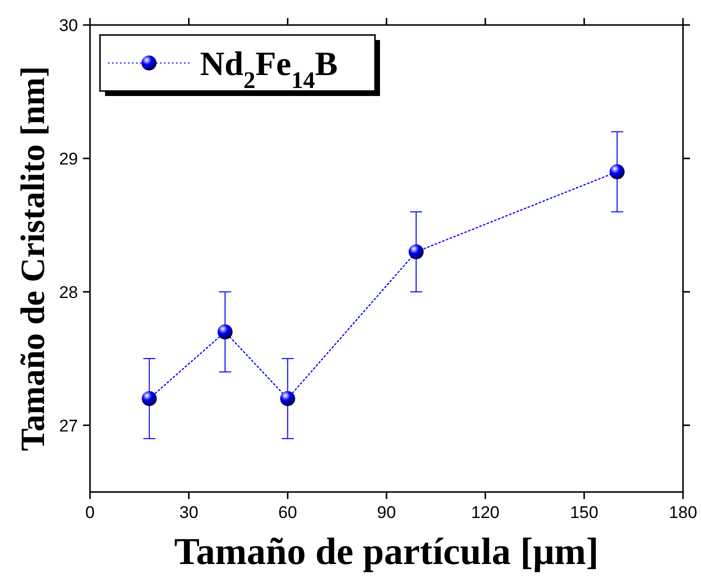 Image resolution: width=702 pixels, height=576 pixels. What do you see at coordinates (269, 70) in the screenshot?
I see `legend-label: Nd$_{2}$Fe$_{14}$B` at bounding box center [269, 70].